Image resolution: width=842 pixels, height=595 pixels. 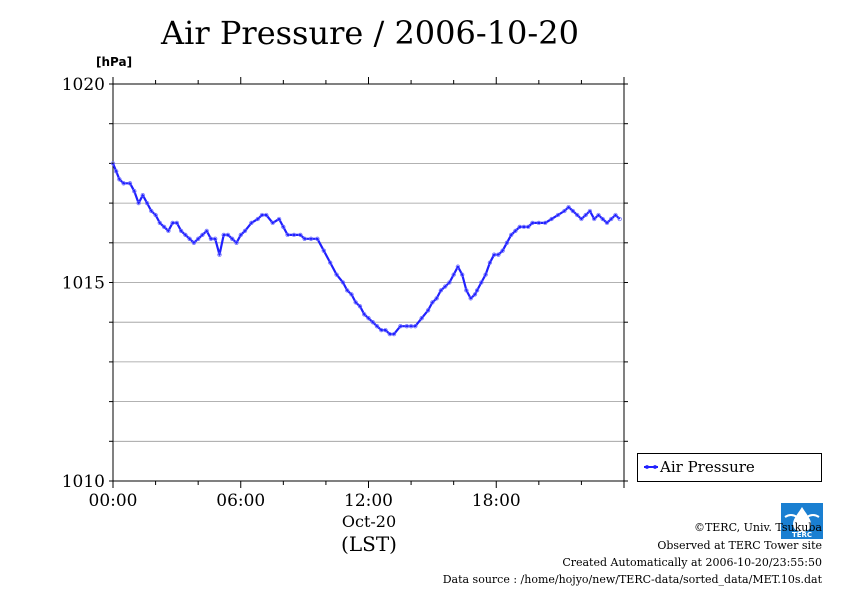 What do you see at coordinates (802, 521) in the screenshot?
I see `terc-water-drop-logo: TERC` at bounding box center [802, 521].